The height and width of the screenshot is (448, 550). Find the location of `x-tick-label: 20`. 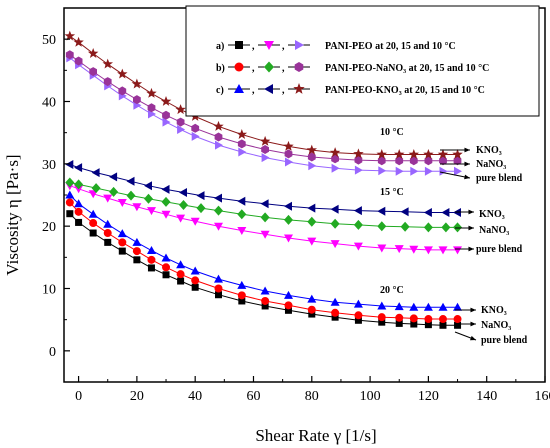

x-tick-label: 20 is located at coordinates (137, 396).